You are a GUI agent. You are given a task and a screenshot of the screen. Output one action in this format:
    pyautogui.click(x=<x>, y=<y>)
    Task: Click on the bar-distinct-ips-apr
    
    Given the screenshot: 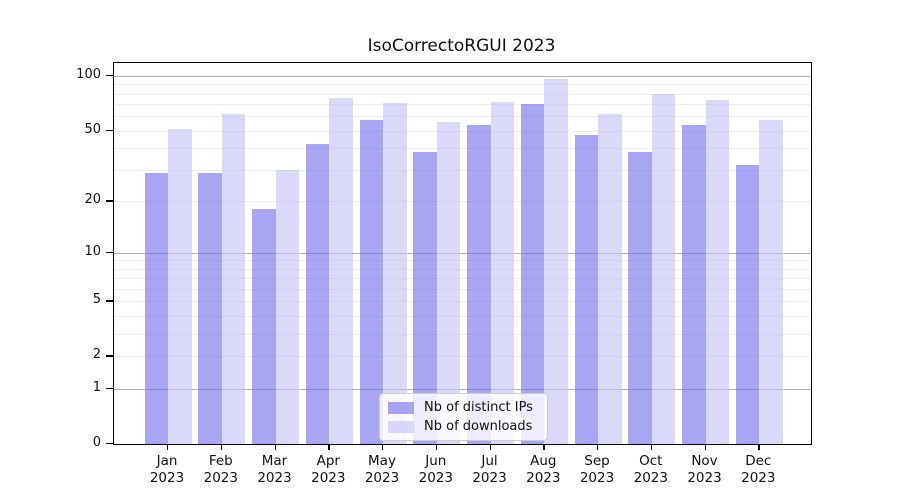 What is the action you would take?
    pyautogui.click(x=317, y=294)
    